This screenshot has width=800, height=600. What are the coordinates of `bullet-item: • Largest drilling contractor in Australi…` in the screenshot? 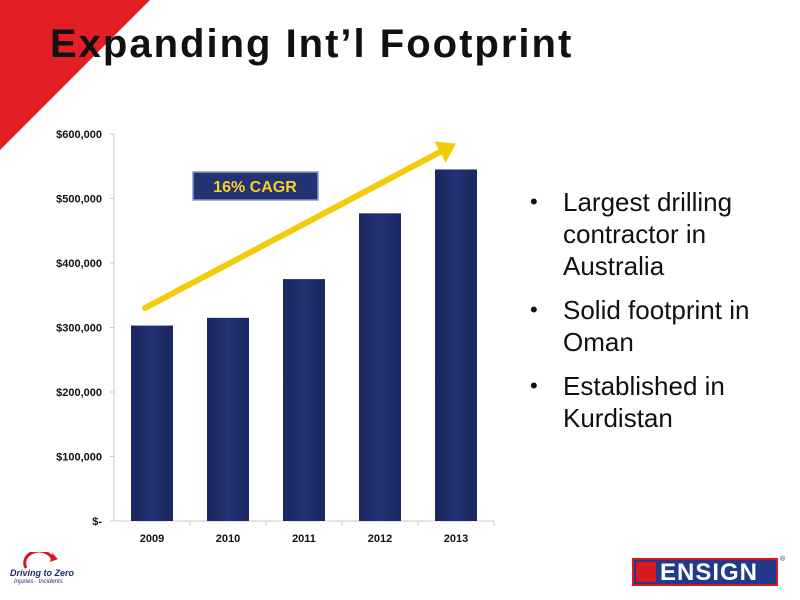 It's located at (650, 234).